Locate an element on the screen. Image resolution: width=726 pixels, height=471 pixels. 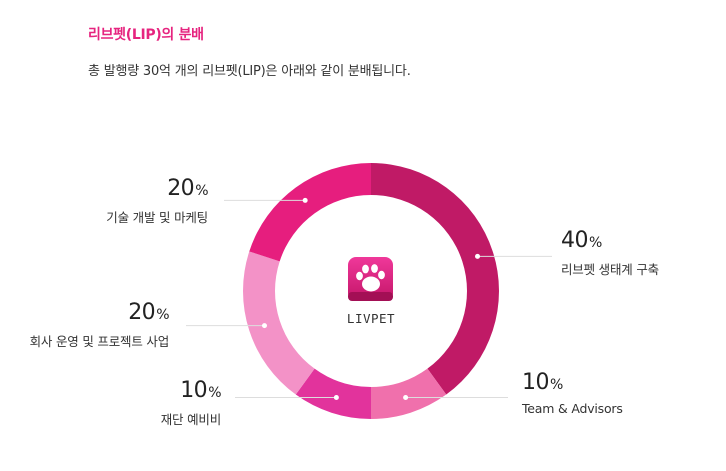
value-team-advisors: 10% is located at coordinates (542, 382).